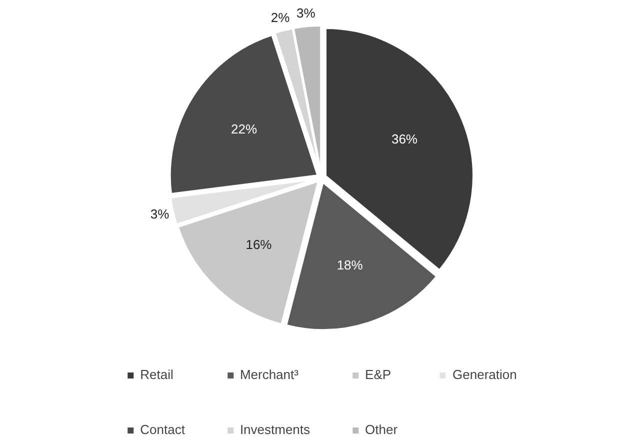 This screenshot has width=642, height=439. I want to click on data-label: 18%, so click(350, 265).